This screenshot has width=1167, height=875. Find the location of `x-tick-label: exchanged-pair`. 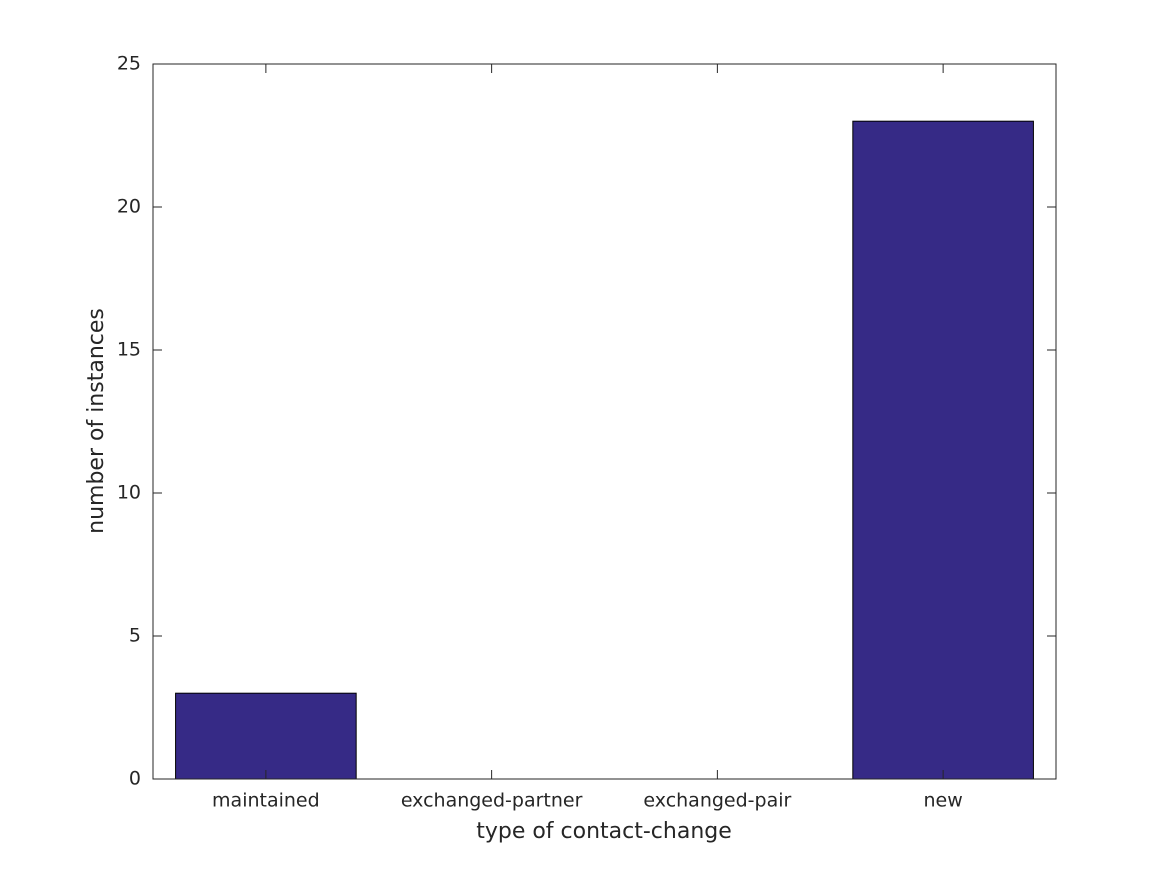

x-tick-label: exchanged-pair is located at coordinates (717, 801).